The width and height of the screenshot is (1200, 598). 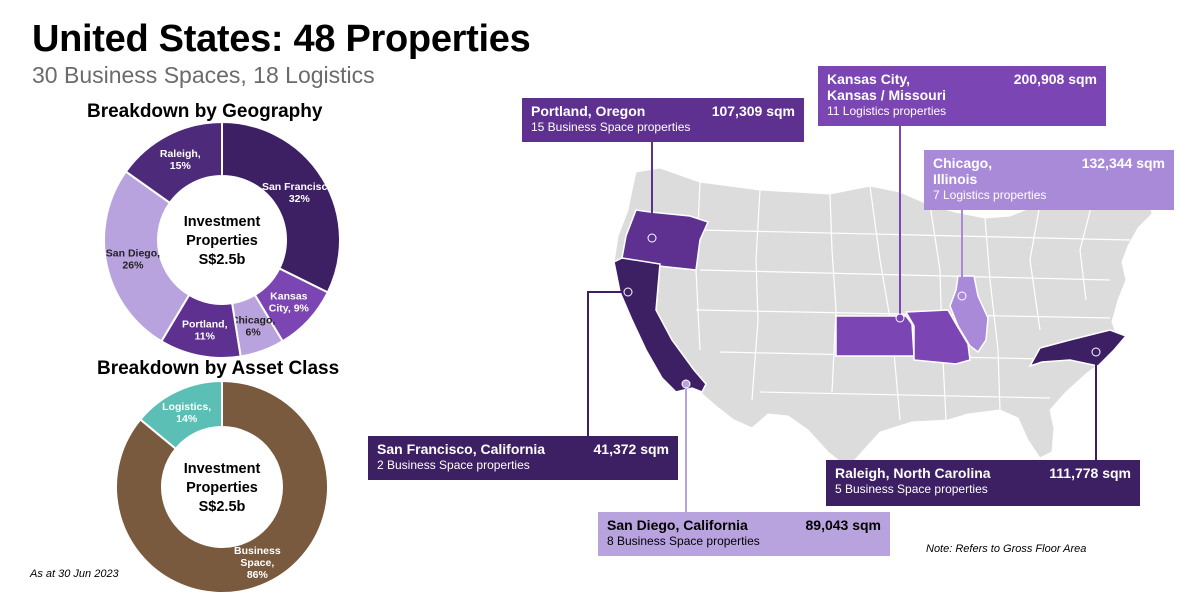 I want to click on callout-san-francisco-name: San Francisco, California, so click(x=461, y=449).